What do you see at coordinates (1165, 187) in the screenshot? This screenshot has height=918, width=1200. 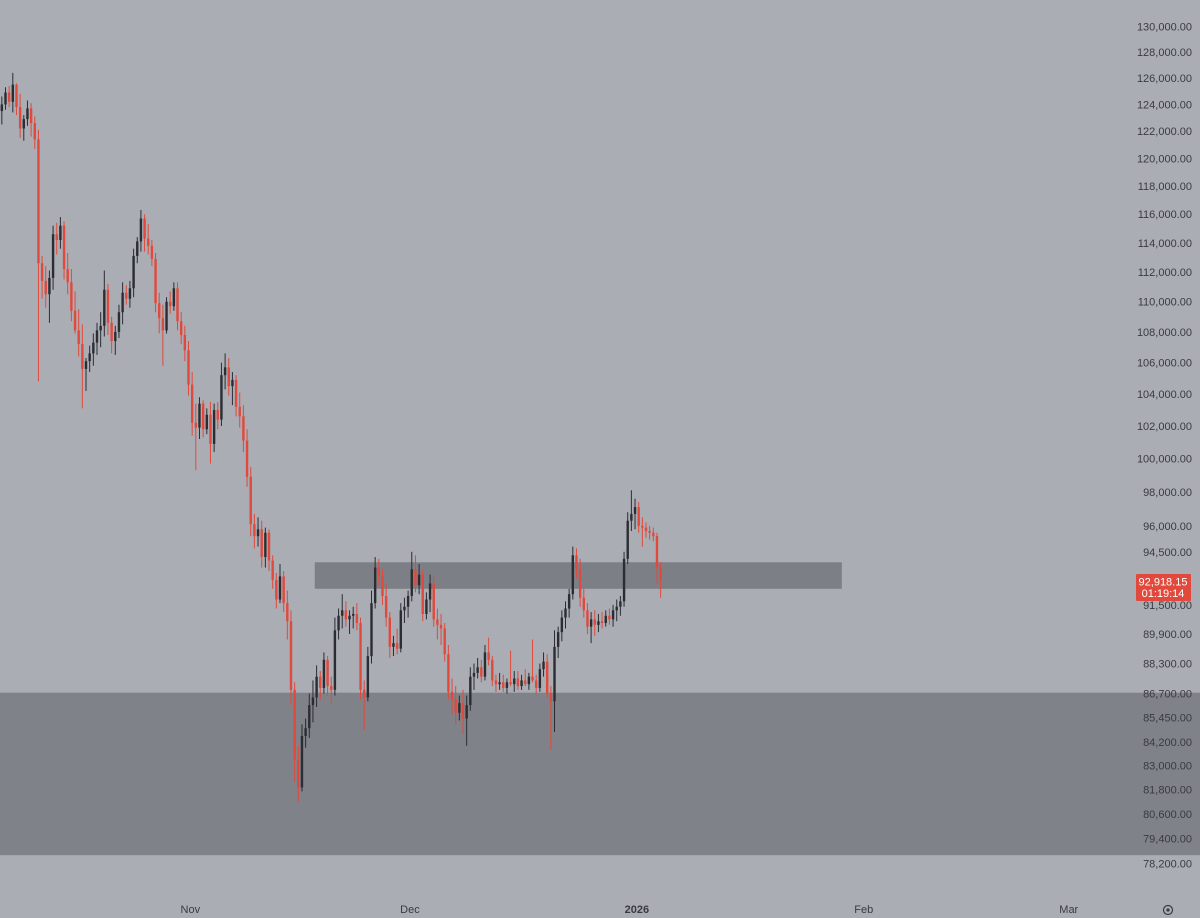 I see `price-tick-label: 118,000.00` at bounding box center [1165, 187].